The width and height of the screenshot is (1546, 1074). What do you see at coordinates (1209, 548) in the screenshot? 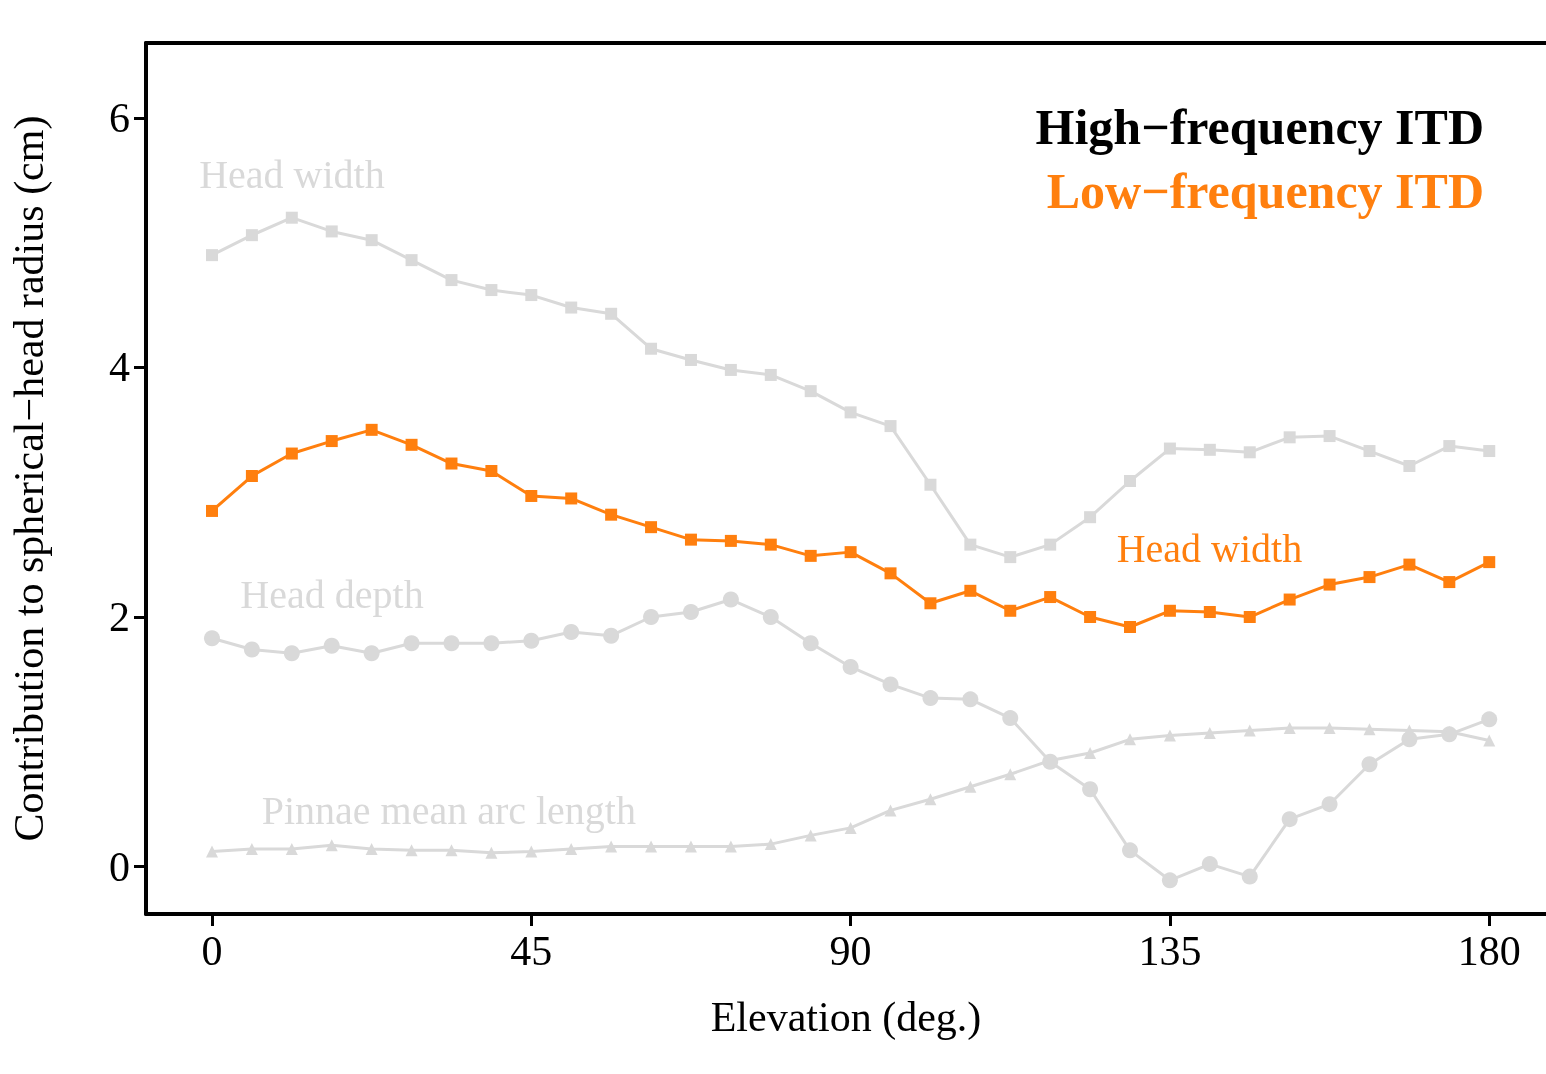
I see `series-label: Head width` at bounding box center [1209, 548].